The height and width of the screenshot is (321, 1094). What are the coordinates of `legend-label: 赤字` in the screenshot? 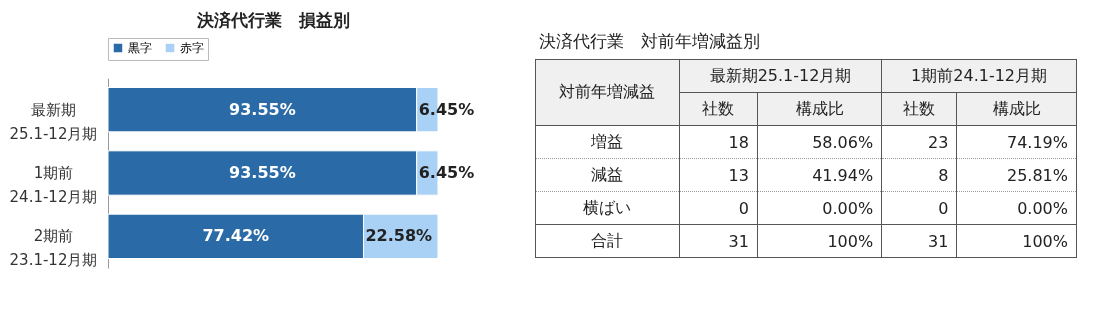 It's located at (192, 48).